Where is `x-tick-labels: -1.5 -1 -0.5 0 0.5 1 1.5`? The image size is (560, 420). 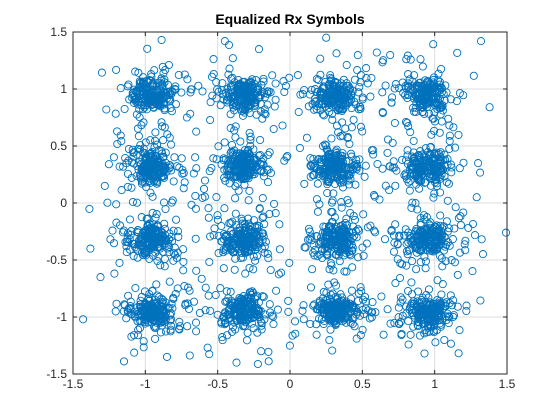
x-tick-labels: -1.5 -1 -0.5 0 0.5 1 1.5 is located at coordinates (289, 384).